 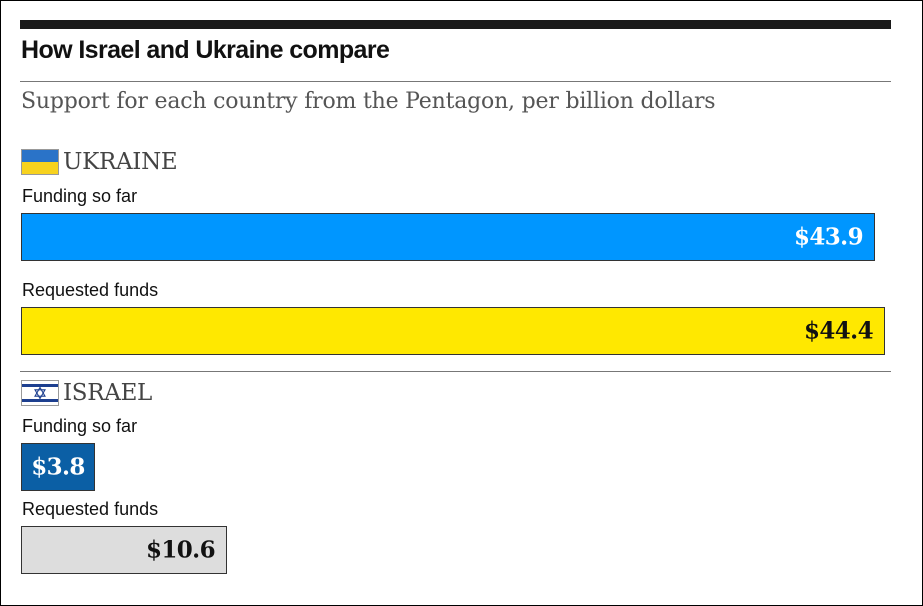 I want to click on country-name-israel: ISRAEL, so click(x=108, y=393).